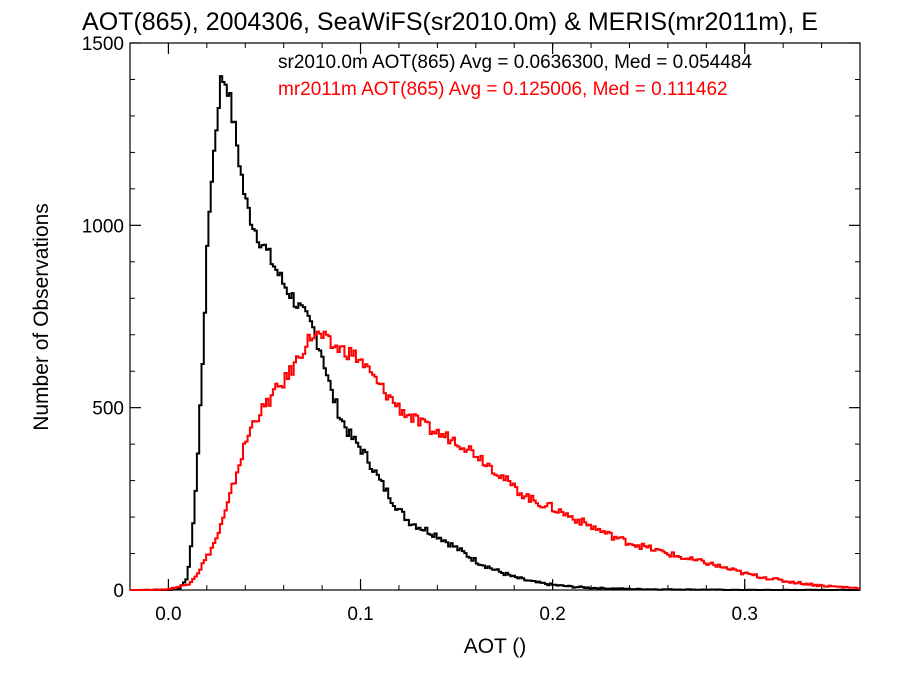 The image size is (900, 675). I want to click on x-tick-label: 0.0, so click(168, 614).